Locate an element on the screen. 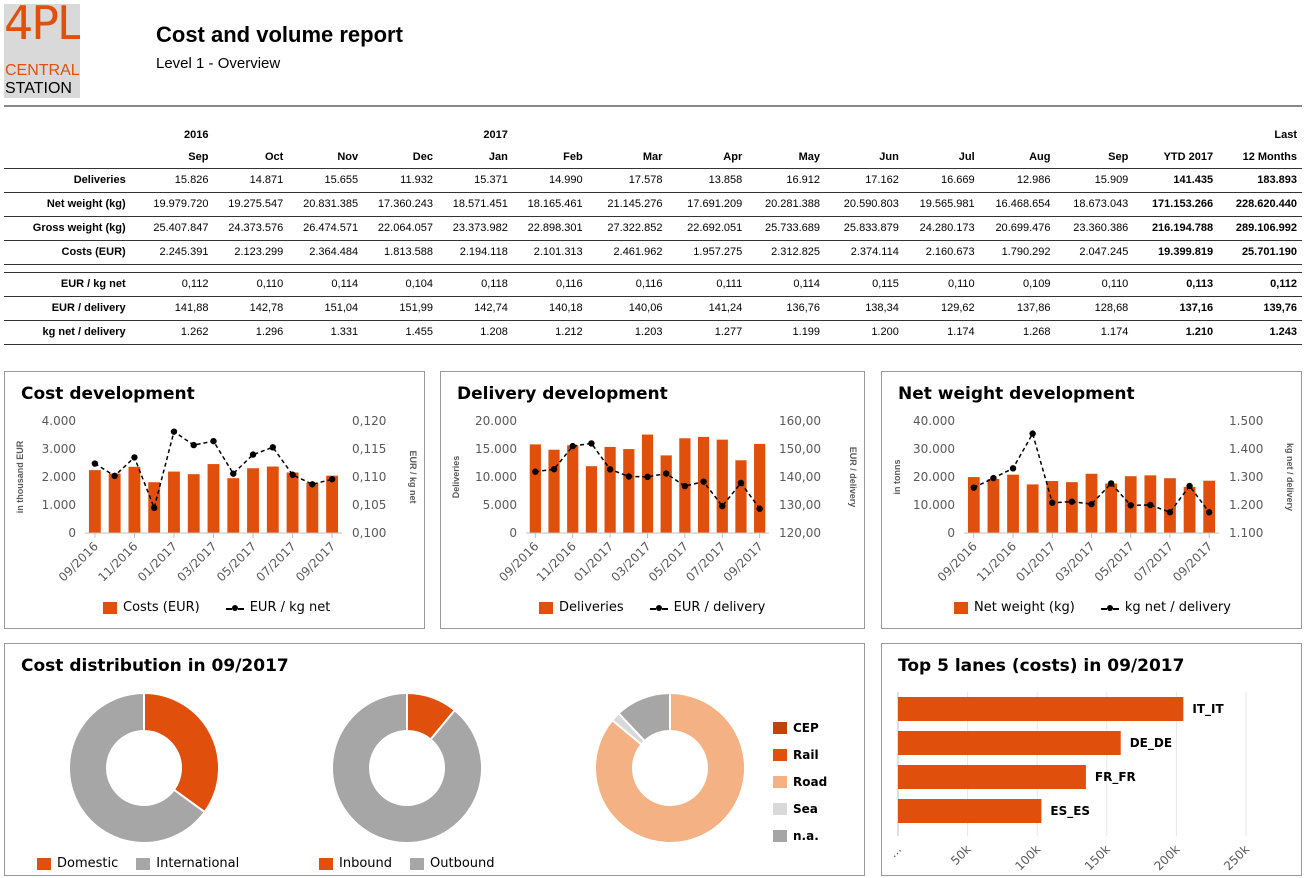 The width and height of the screenshot is (1306, 878). x-tick-label: 09/2017 is located at coordinates (315, 561).